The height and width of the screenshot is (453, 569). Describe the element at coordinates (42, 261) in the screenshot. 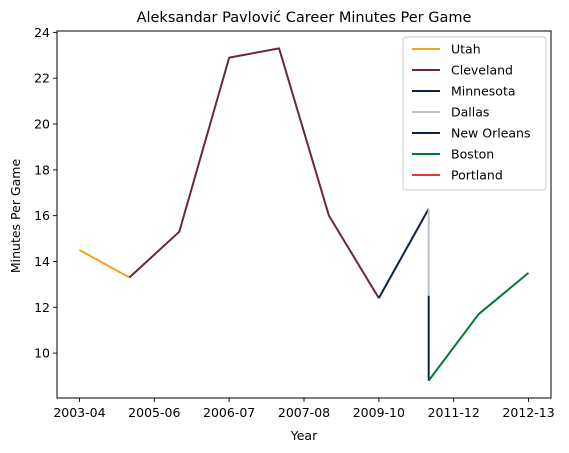

I see `y-tick-label: 14` at that location.